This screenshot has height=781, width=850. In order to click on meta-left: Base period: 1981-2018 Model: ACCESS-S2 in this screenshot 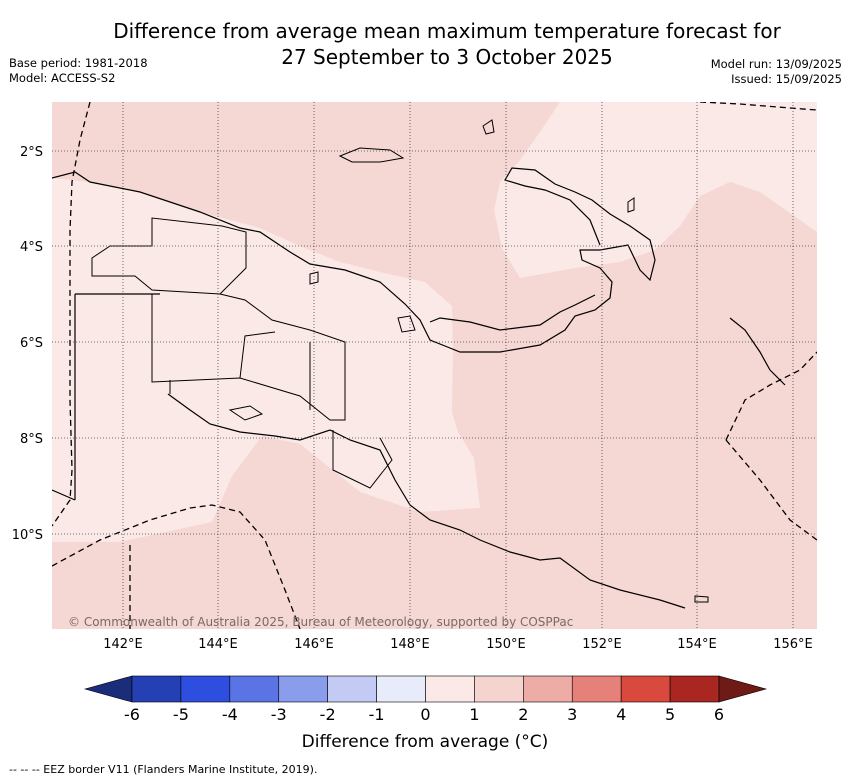, I will do `click(78, 71)`.